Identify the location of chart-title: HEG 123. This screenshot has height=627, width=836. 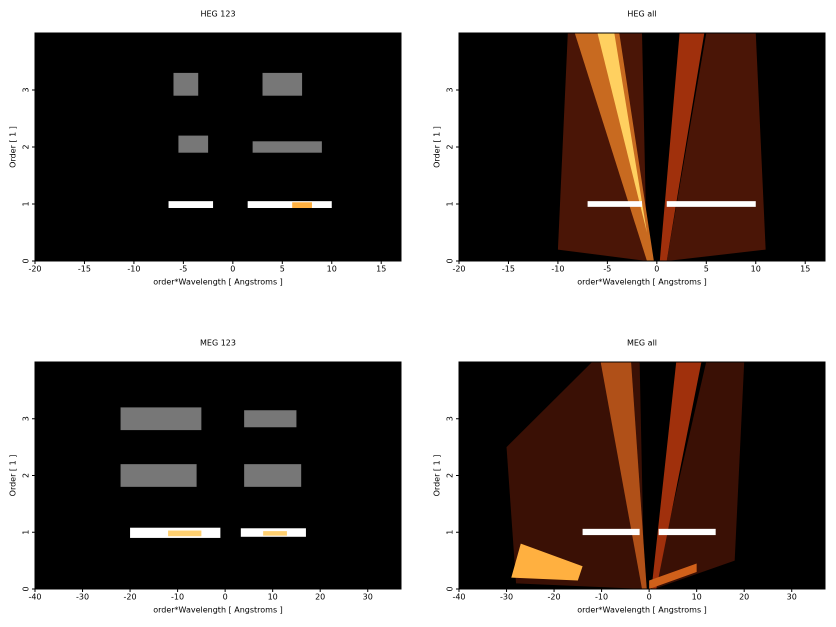
(217, 14).